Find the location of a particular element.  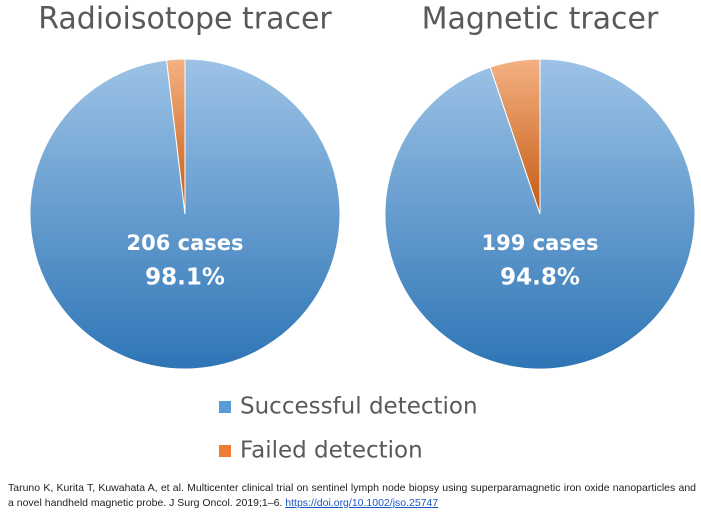

annotation: 199 cases is located at coordinates (539, 243).